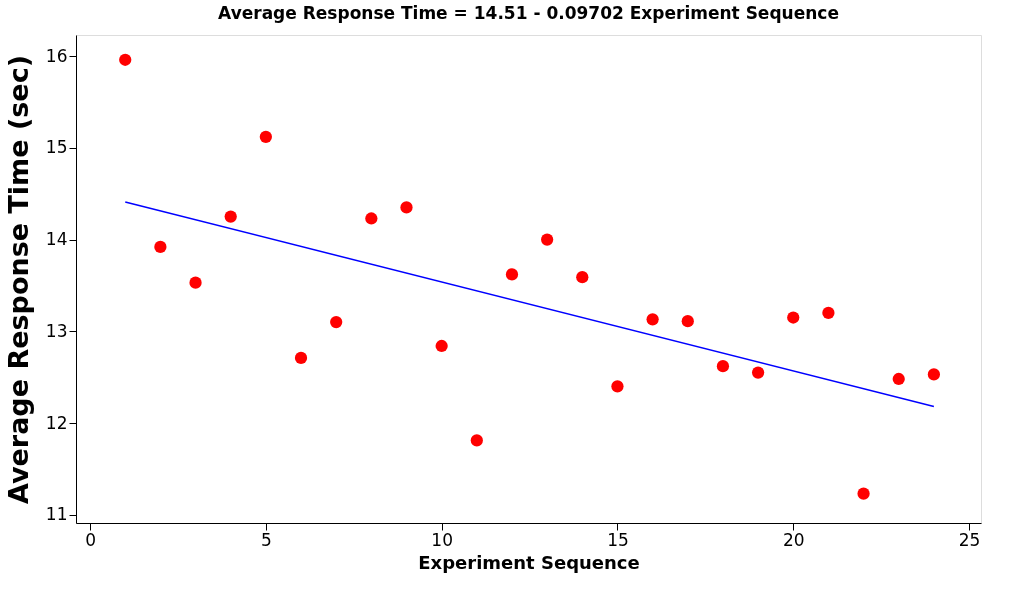  What do you see at coordinates (442, 539) in the screenshot?
I see `x-tick-label: 10` at bounding box center [442, 539].